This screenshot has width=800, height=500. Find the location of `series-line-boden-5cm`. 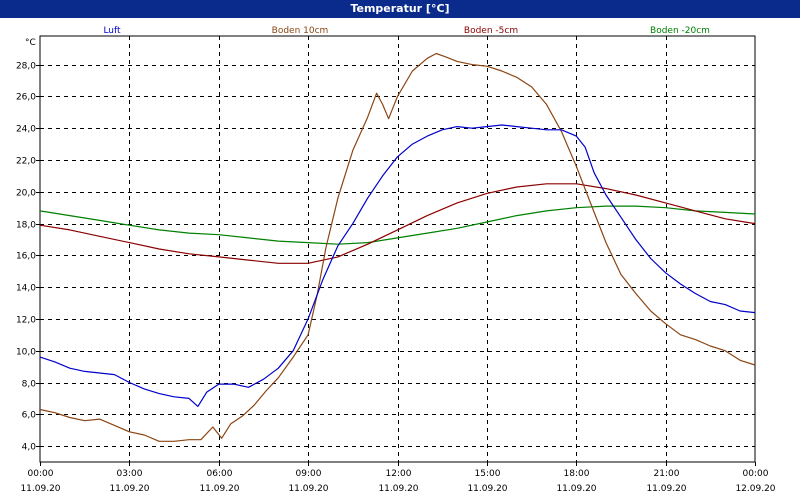

series-line-boden-5cm is located at coordinates (397, 223).